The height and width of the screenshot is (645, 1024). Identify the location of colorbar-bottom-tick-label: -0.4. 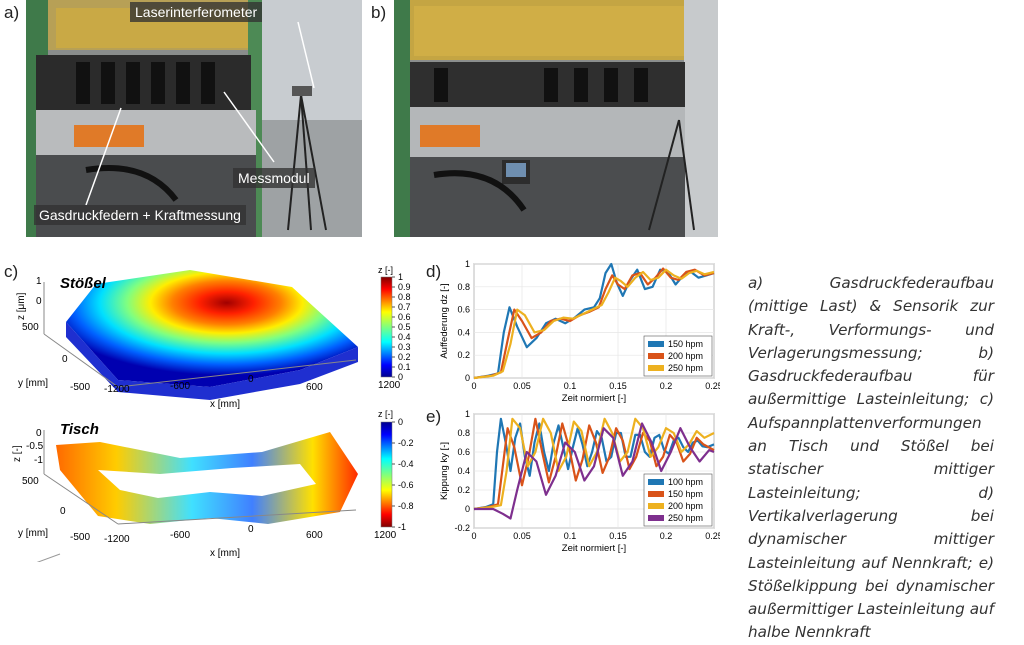
(406, 464).